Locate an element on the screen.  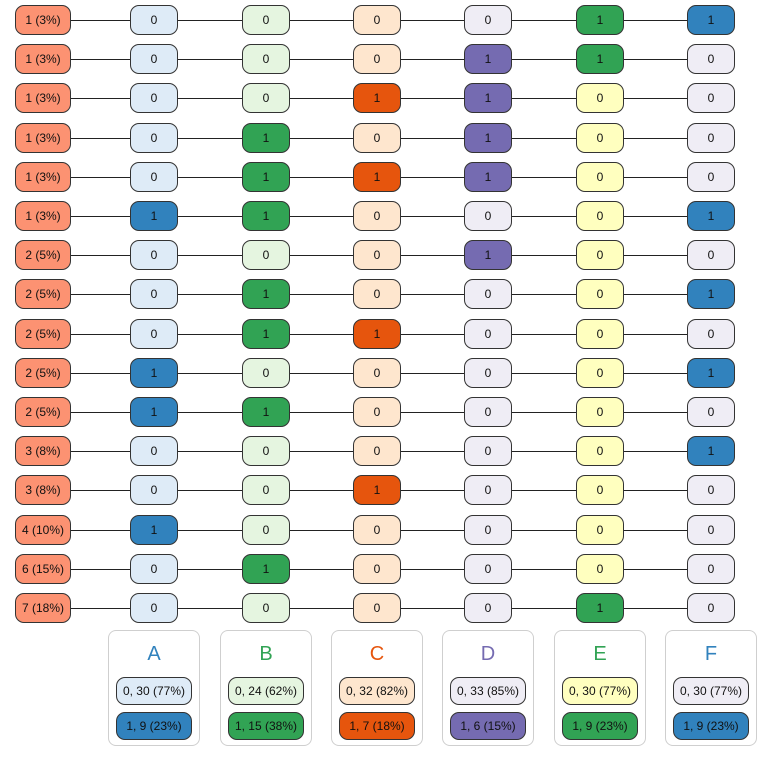
row-count-badge: 7 (18%) is located at coordinates (43, 608).